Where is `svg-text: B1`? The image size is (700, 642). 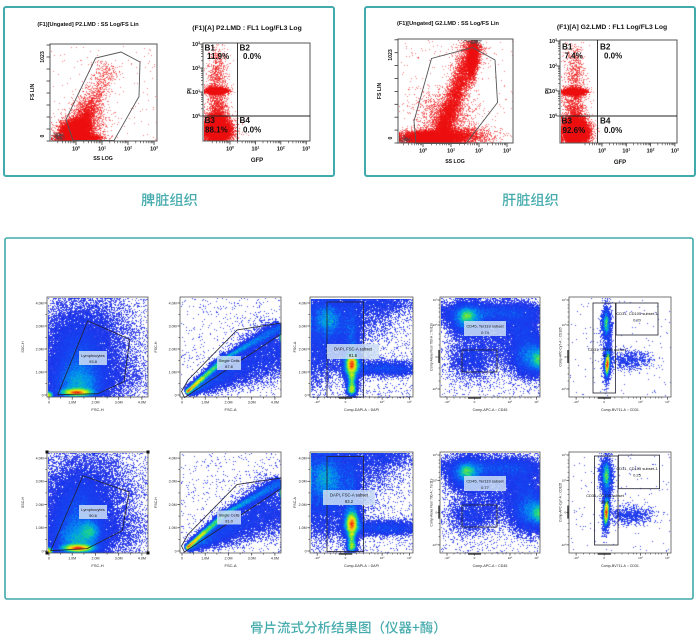
svg-text: B1 is located at coordinates (567, 47).